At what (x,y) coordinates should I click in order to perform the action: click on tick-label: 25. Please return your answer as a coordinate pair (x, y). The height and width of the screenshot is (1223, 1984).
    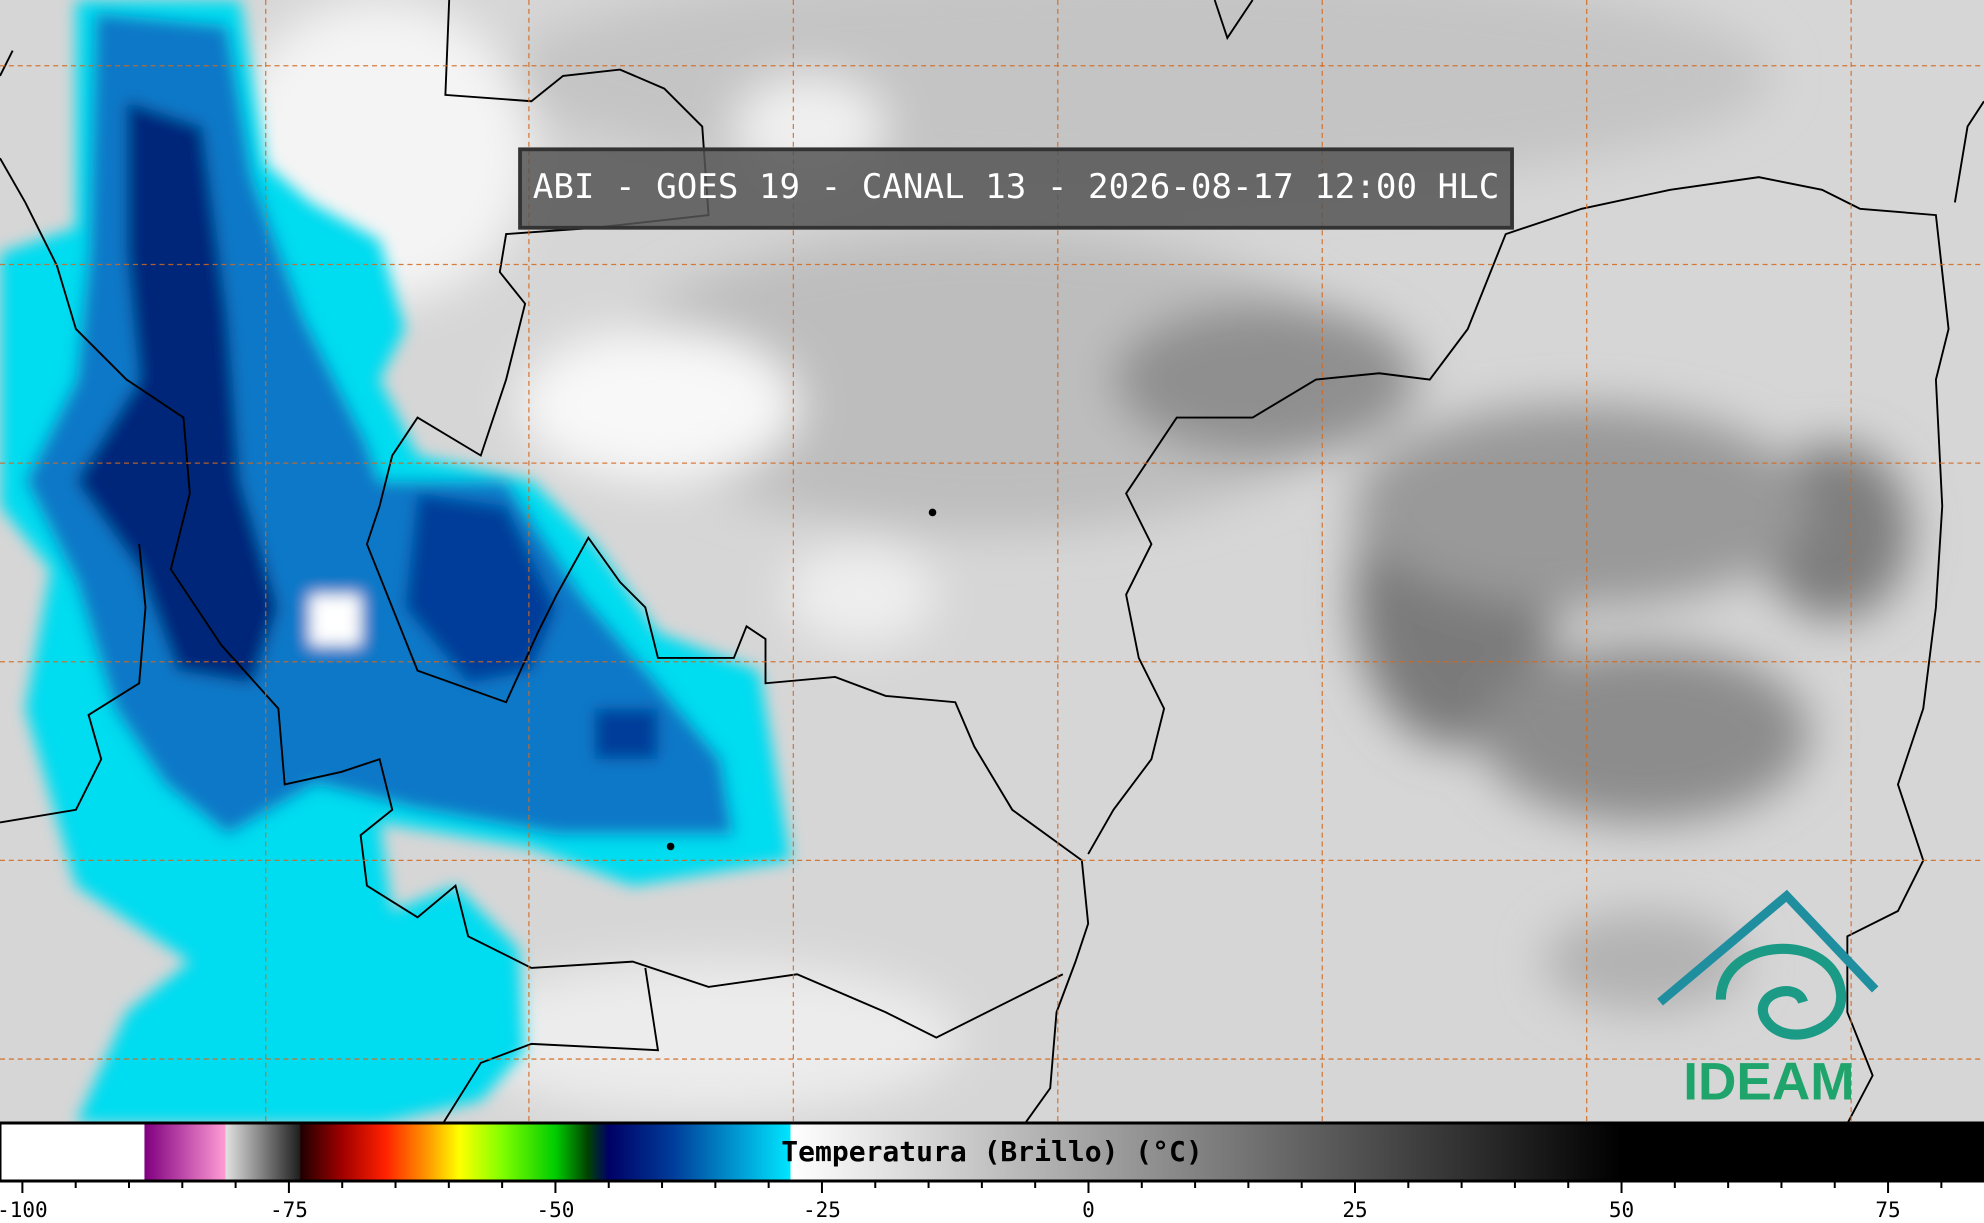
    Looking at the image, I should click on (1354, 1210).